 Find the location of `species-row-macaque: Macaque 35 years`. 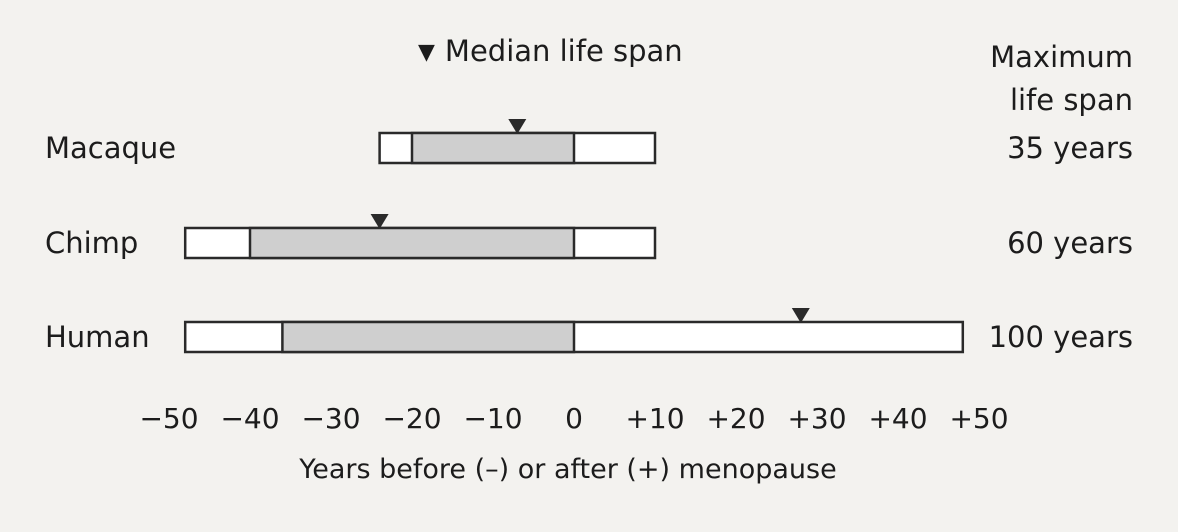

species-row-macaque: Macaque 35 years is located at coordinates (589, 142).